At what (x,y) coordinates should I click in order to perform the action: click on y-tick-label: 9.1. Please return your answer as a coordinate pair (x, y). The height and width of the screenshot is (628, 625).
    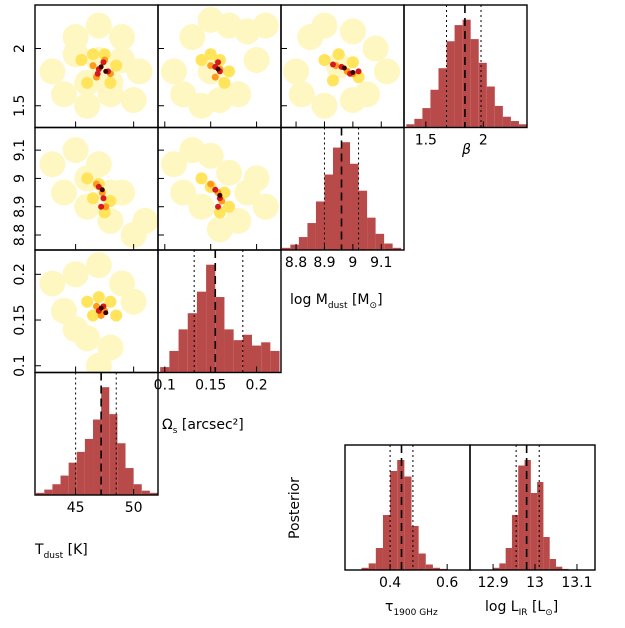
    Looking at the image, I should click on (20, 150).